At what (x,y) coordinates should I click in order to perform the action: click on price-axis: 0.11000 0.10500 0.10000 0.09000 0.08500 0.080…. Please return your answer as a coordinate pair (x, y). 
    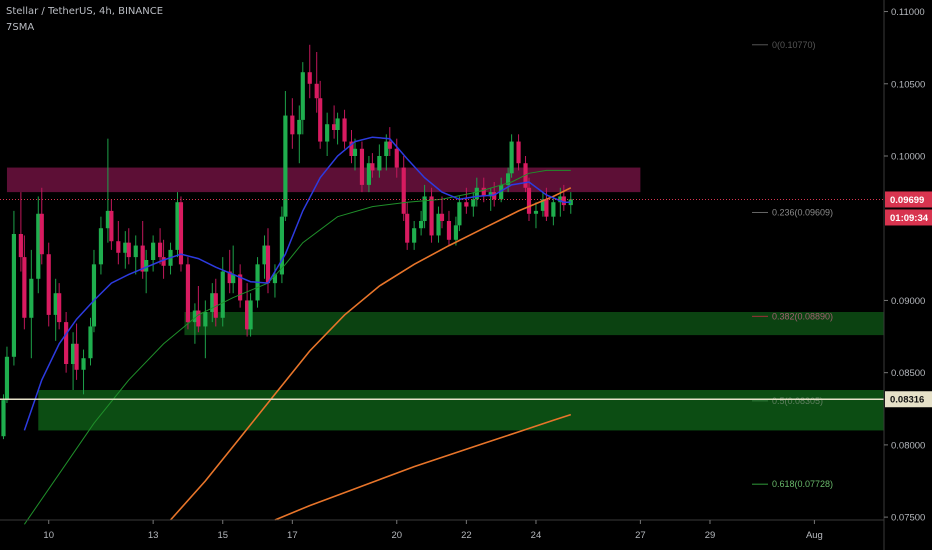
    Looking at the image, I should click on (904, 275).